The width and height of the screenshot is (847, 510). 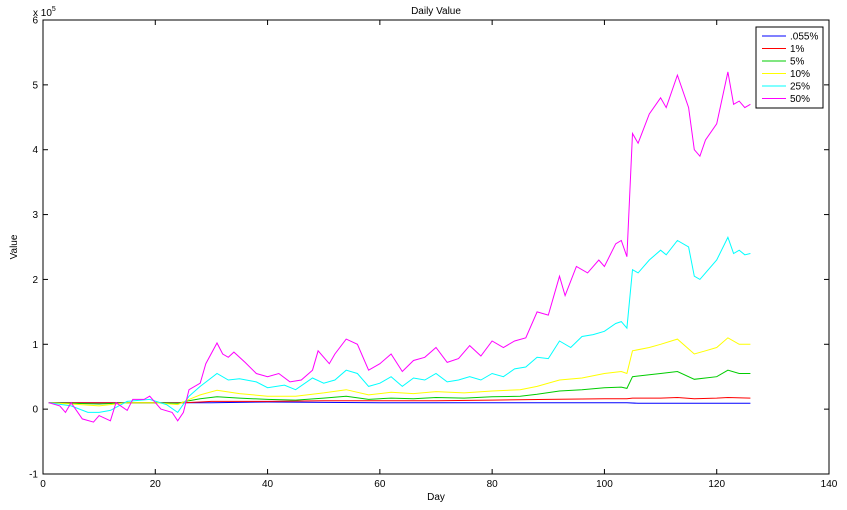 I want to click on y-tick-label: 0, so click(x=35, y=410).